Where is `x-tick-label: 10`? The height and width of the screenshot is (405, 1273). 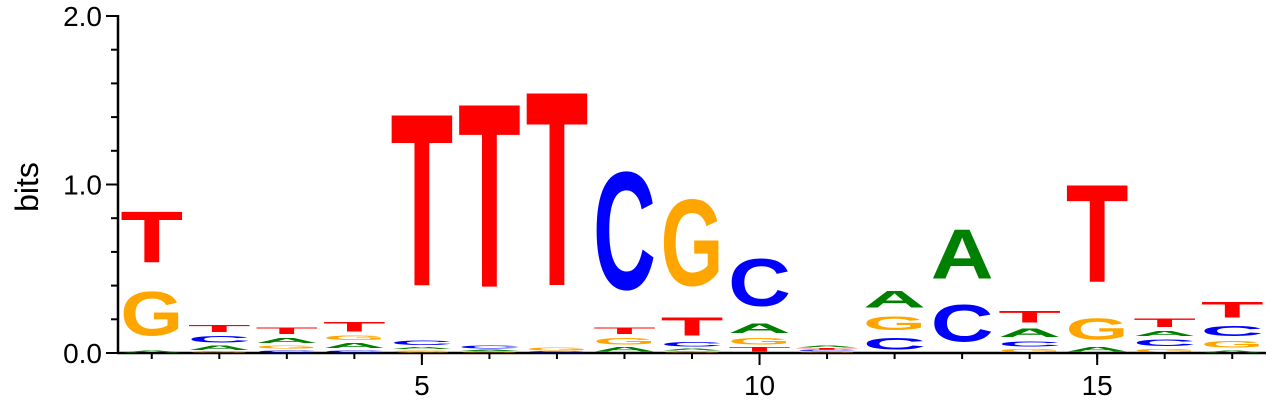
x-tick-label: 10 is located at coordinates (759, 385).